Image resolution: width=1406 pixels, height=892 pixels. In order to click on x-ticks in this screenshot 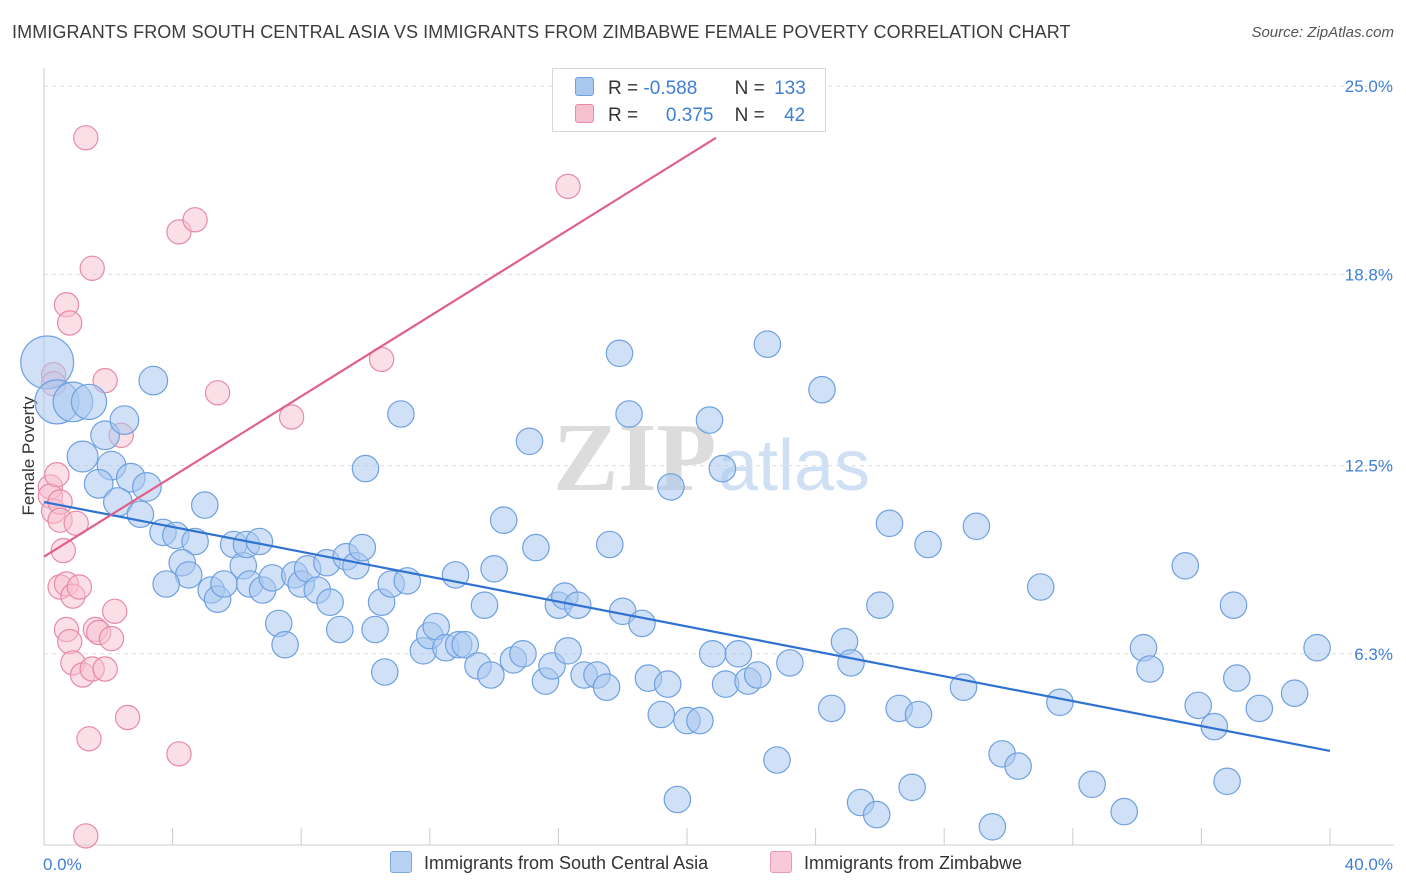, I will do `click(751, 836)`.